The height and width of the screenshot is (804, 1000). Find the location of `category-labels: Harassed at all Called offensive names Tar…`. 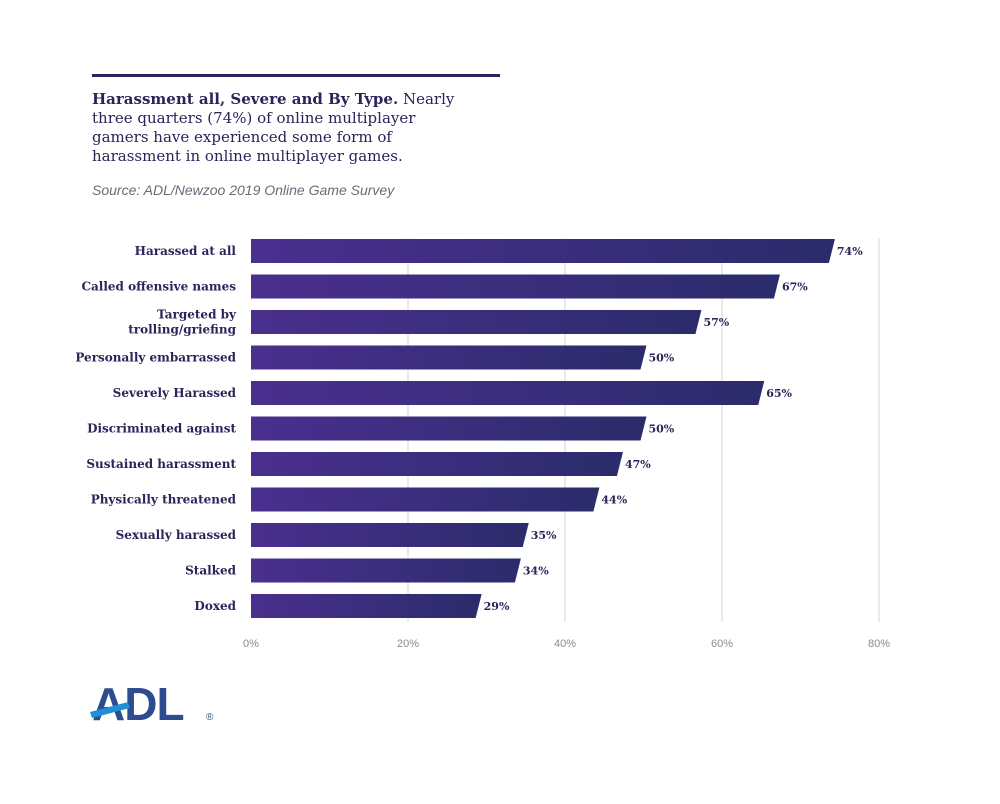

category-labels: Harassed at all Called offensive names Tar… is located at coordinates (156, 428).